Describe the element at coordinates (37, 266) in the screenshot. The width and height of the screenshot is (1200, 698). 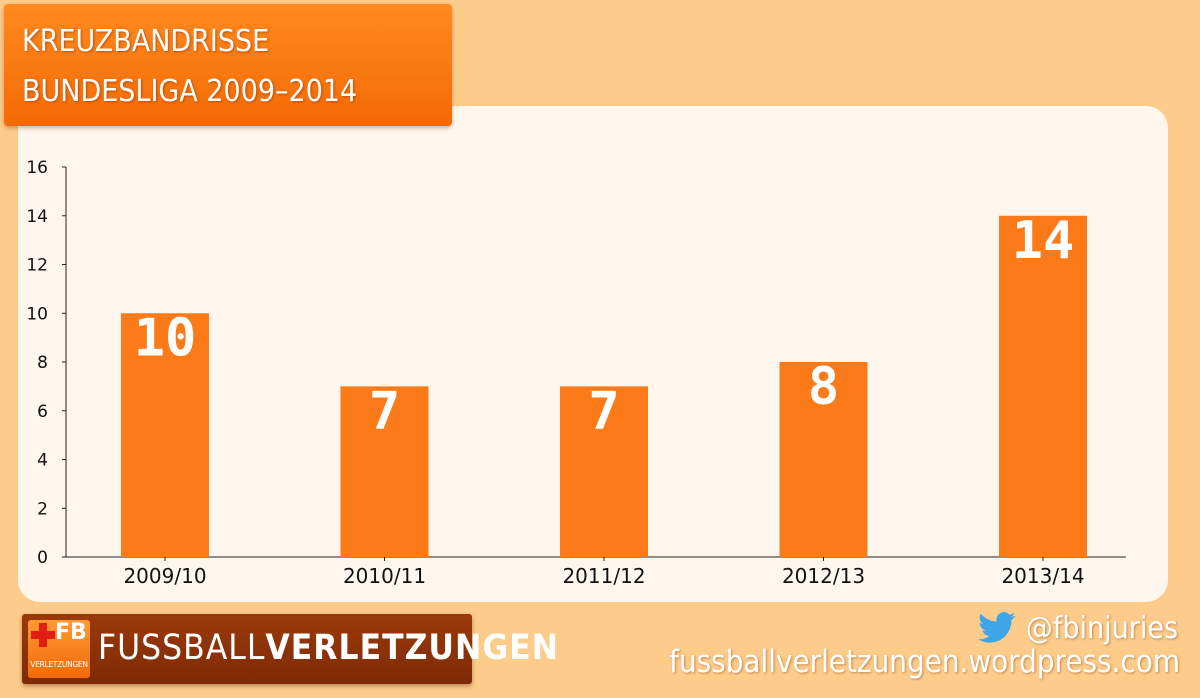
I see `y-tick-label-12: 12` at that location.